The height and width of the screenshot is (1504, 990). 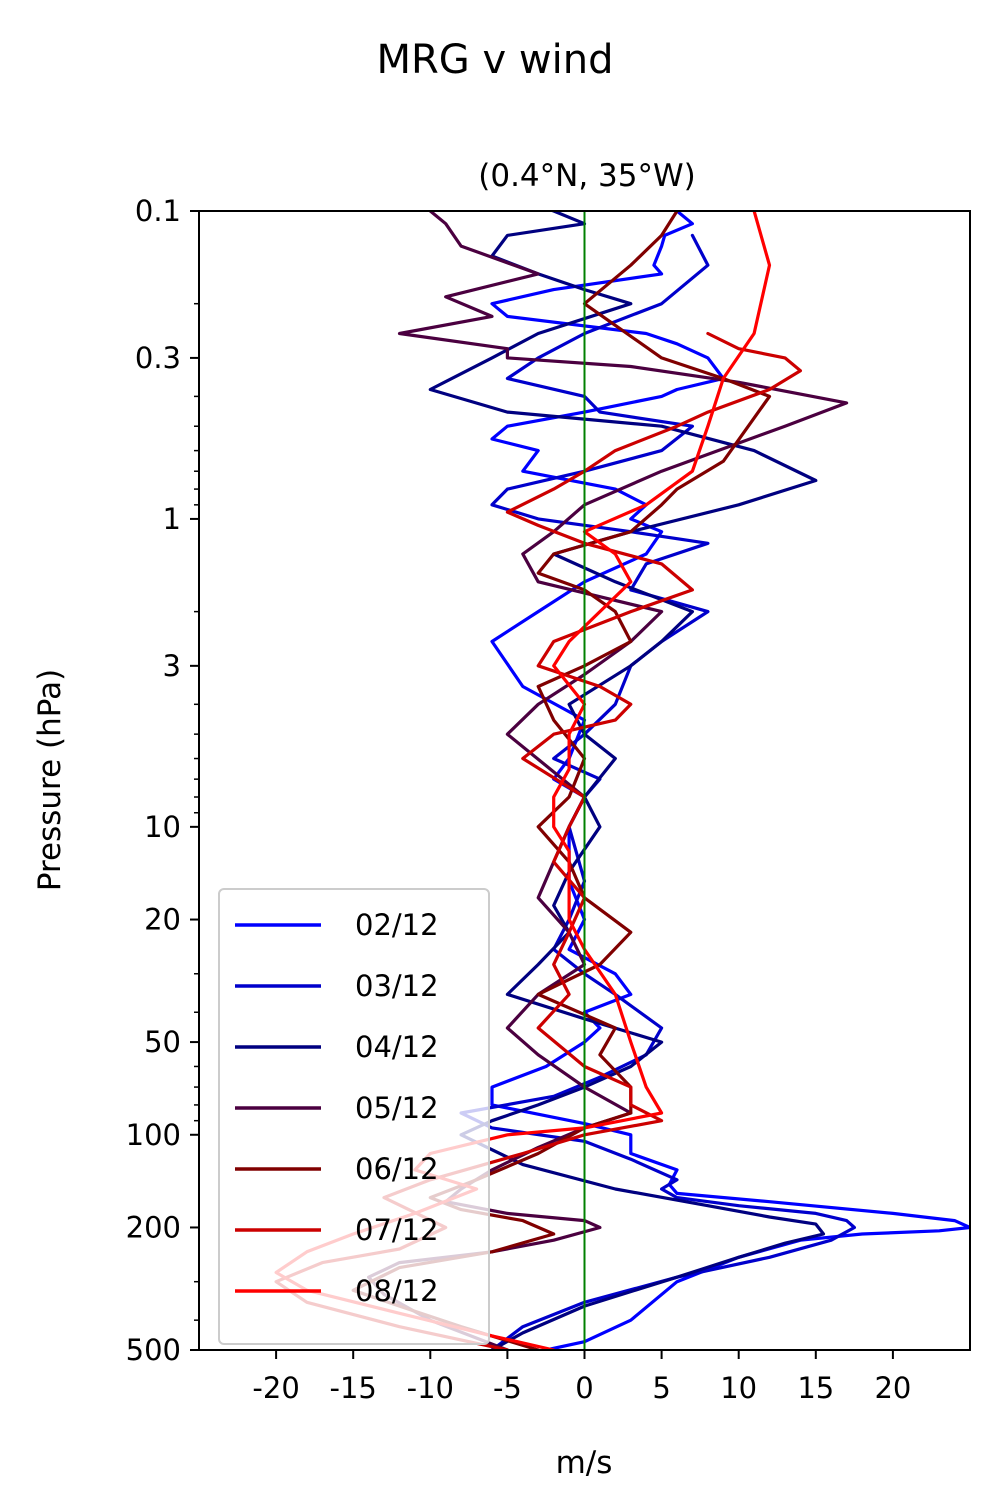 I want to click on x-tick-label: -20, so click(x=275, y=1388).